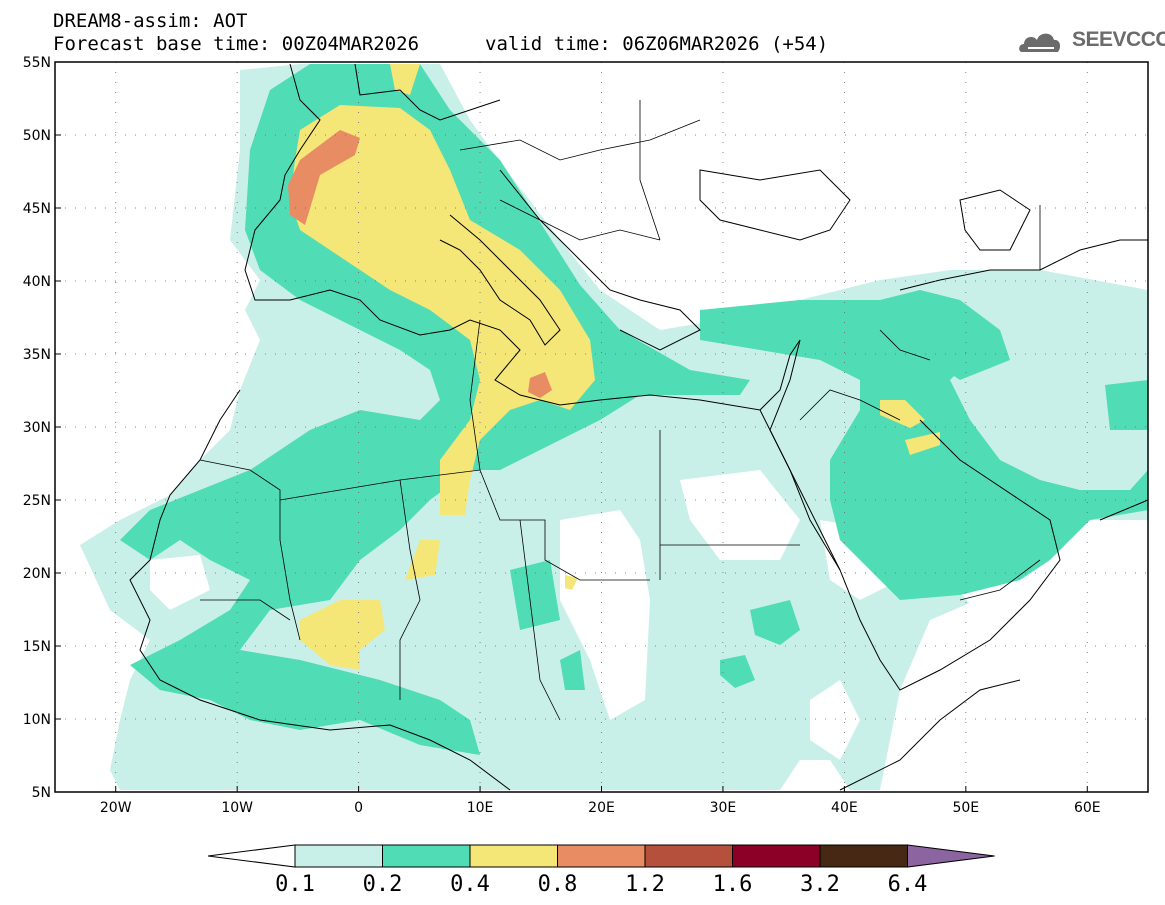  I want to click on aot-0.8-1.2, so click(420, 264).